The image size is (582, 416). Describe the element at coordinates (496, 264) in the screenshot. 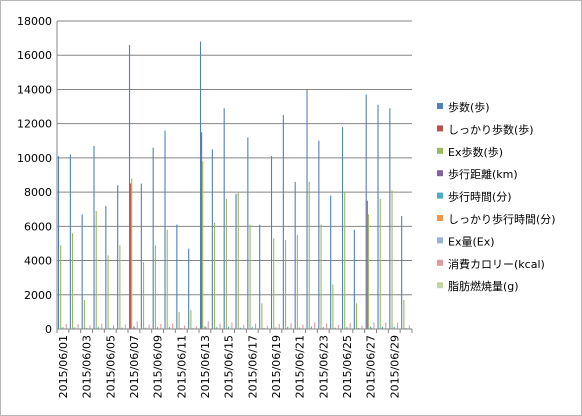

I see `legend-label: 消費カロリー(kcal)` at that location.